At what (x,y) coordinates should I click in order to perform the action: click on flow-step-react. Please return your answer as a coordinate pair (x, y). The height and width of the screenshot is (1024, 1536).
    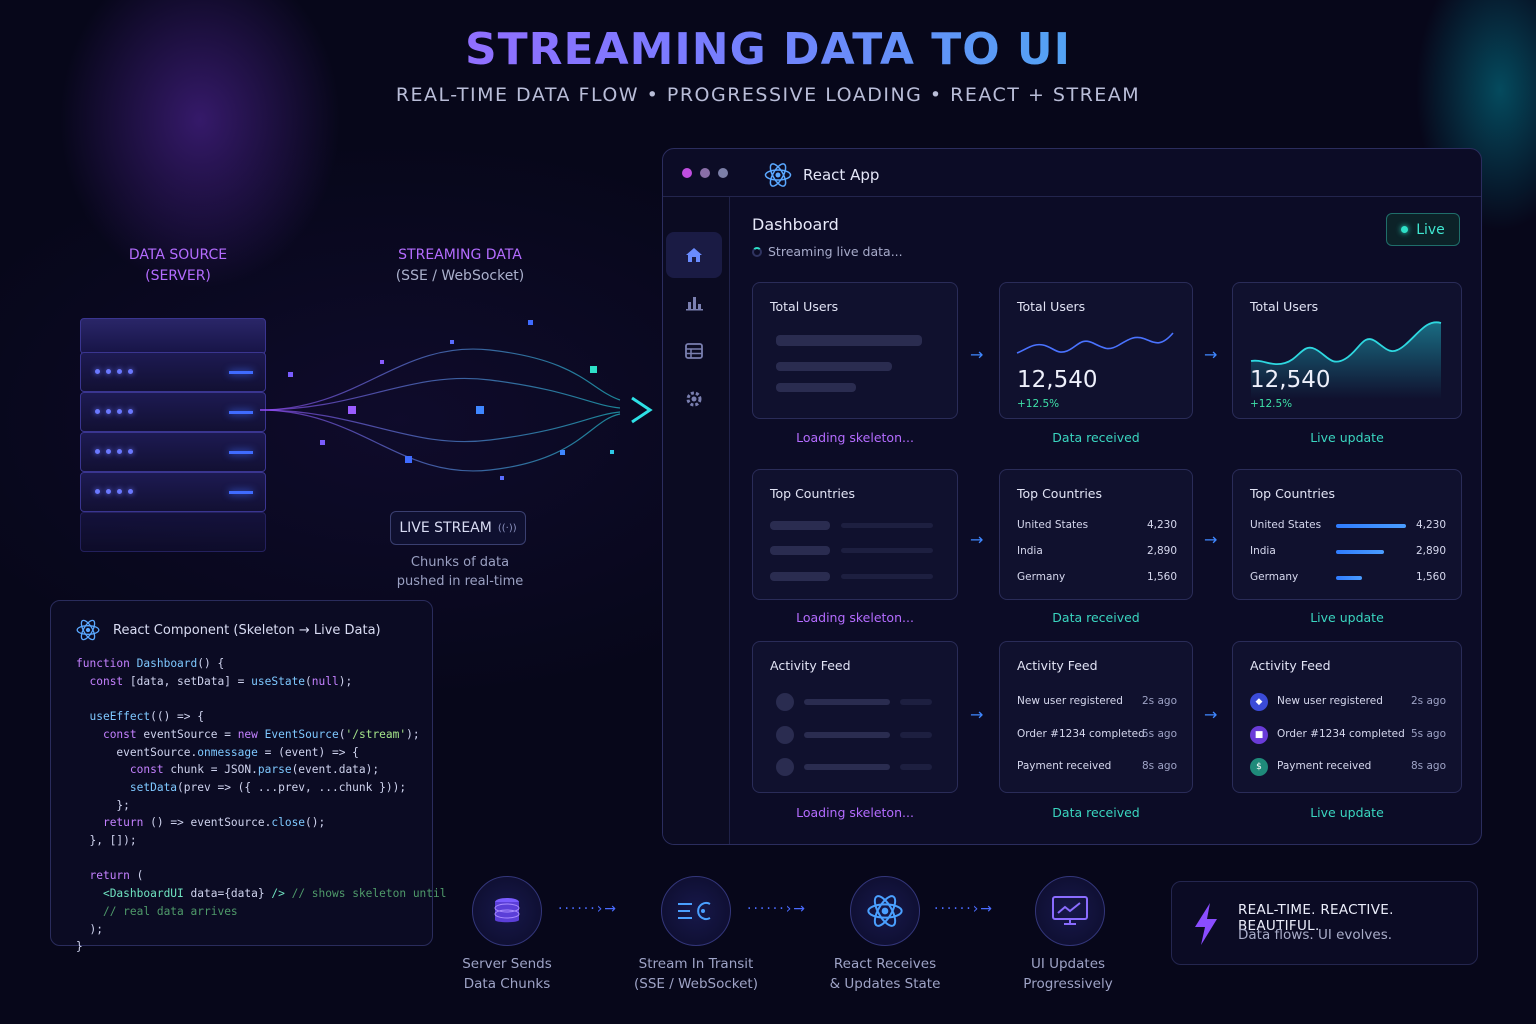
    Looking at the image, I should click on (885, 911).